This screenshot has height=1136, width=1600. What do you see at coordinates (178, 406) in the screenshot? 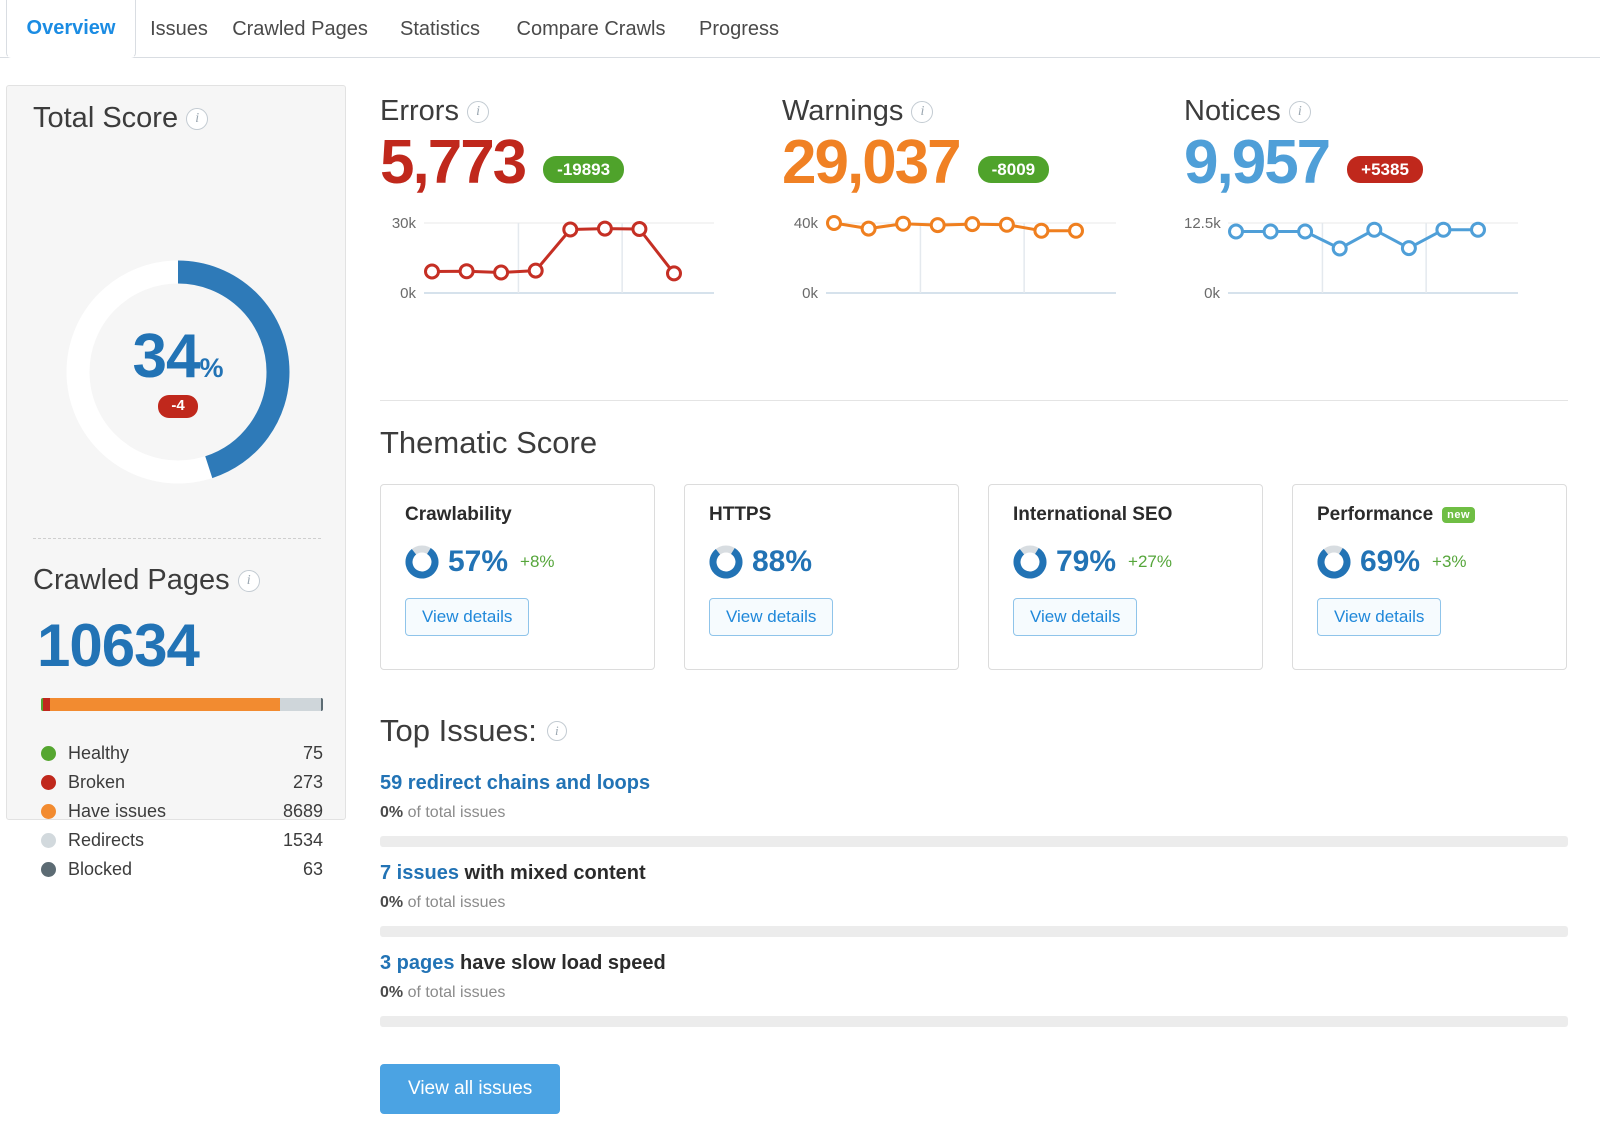
I see `total-score-delta-badge: -4` at bounding box center [178, 406].